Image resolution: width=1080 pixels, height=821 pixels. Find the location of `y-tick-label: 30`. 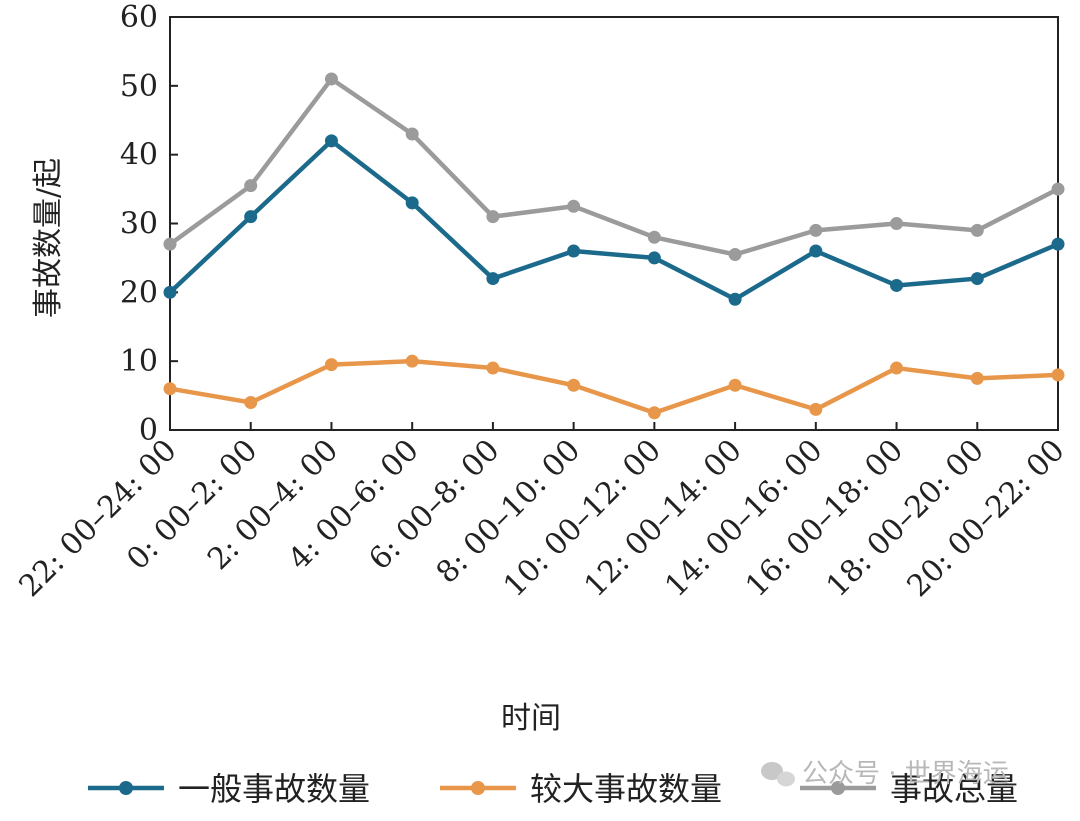

y-tick-label: 30 is located at coordinates (139, 224).